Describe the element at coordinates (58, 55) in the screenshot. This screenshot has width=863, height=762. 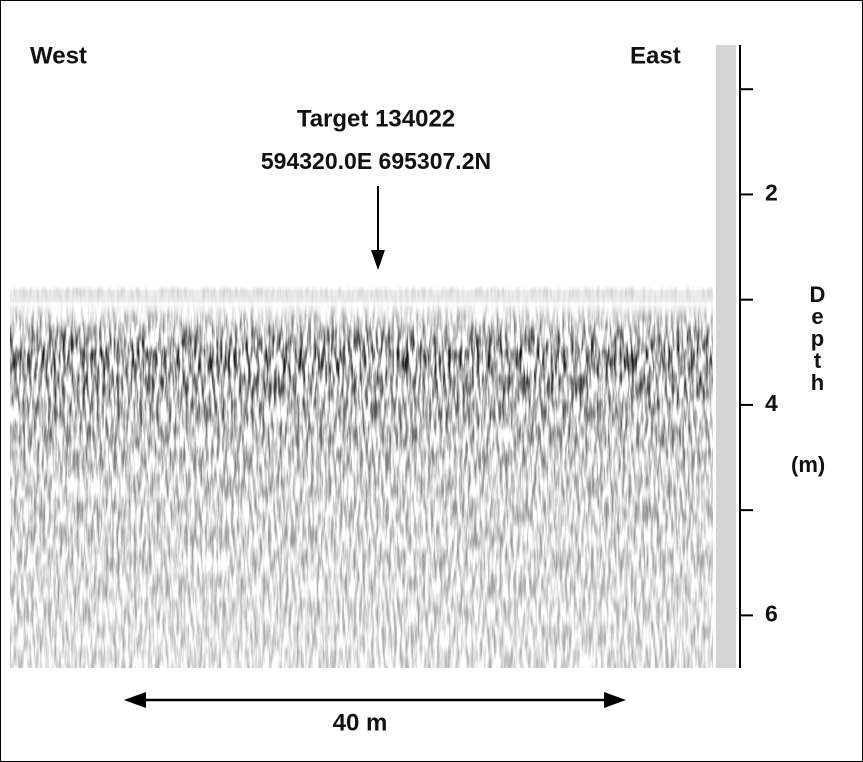
I see `west-label: West` at that location.